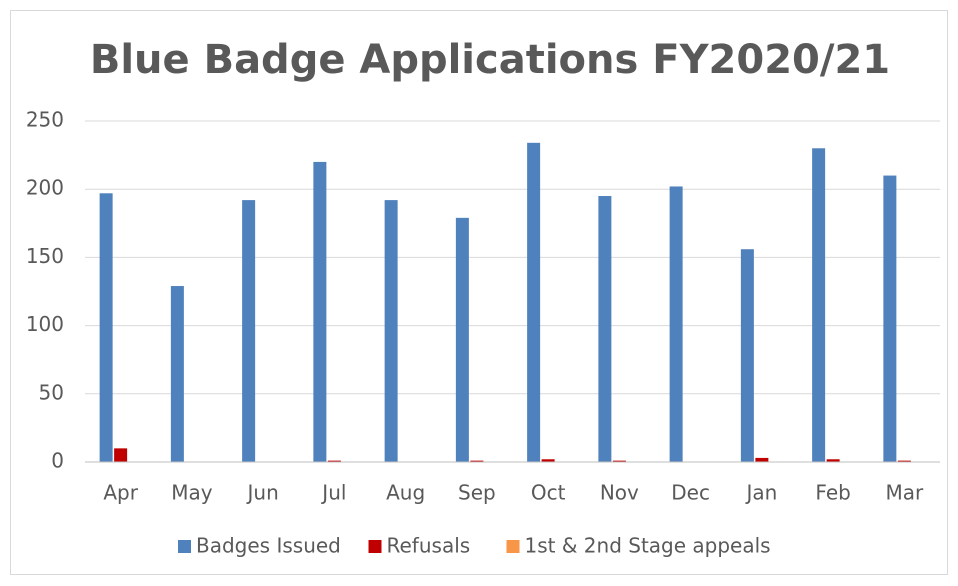 The height and width of the screenshot is (586, 958). Describe the element at coordinates (619, 493) in the screenshot. I see `x-tick-label: Nov` at that location.